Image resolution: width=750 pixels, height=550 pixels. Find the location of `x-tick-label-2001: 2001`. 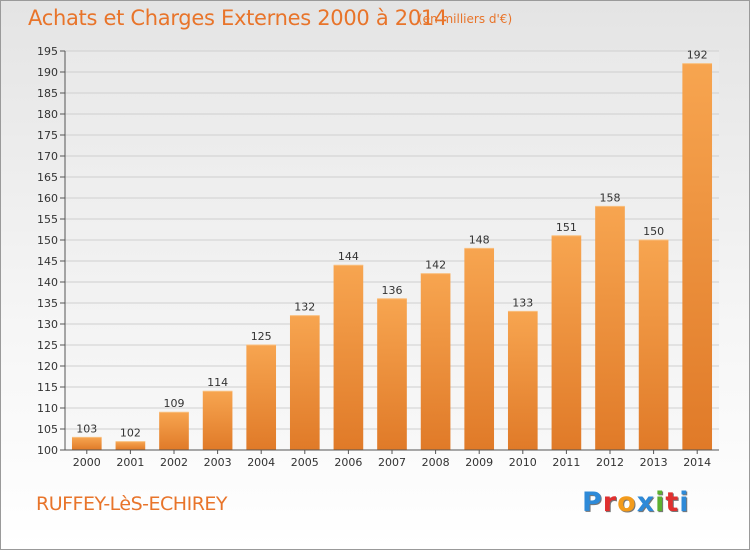

x-tick-label-2001: 2001 is located at coordinates (130, 462).